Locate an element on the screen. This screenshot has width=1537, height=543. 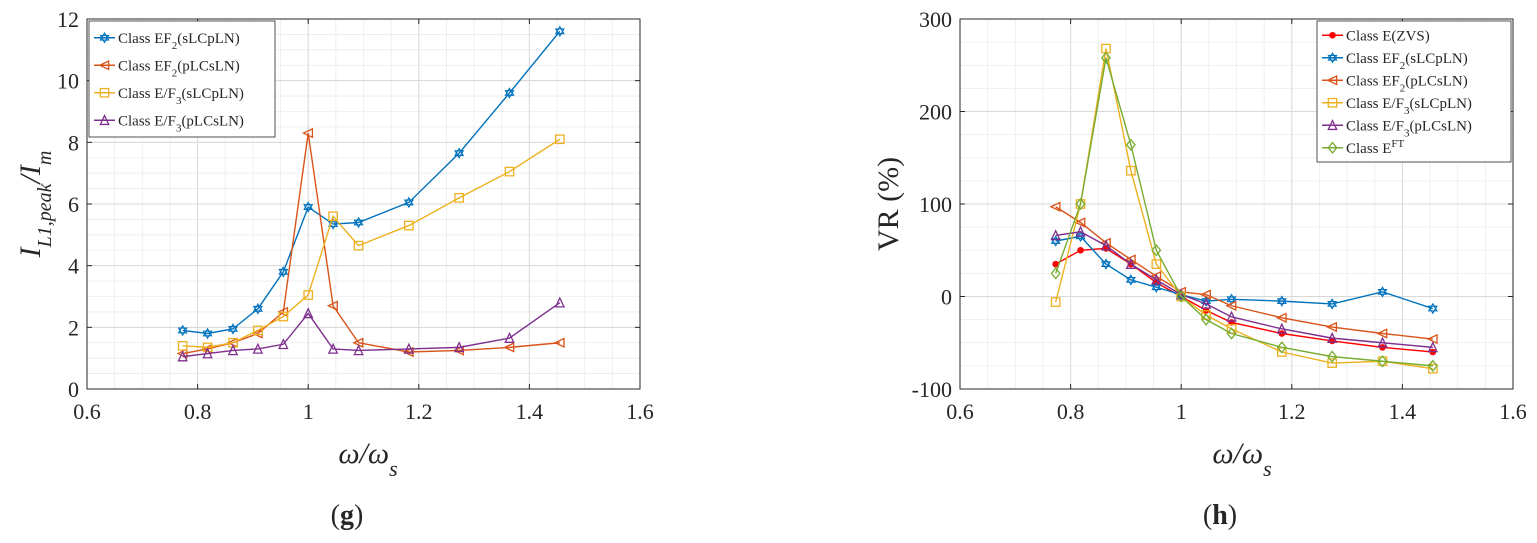
x-tick-label: 1.2 is located at coordinates (419, 411).